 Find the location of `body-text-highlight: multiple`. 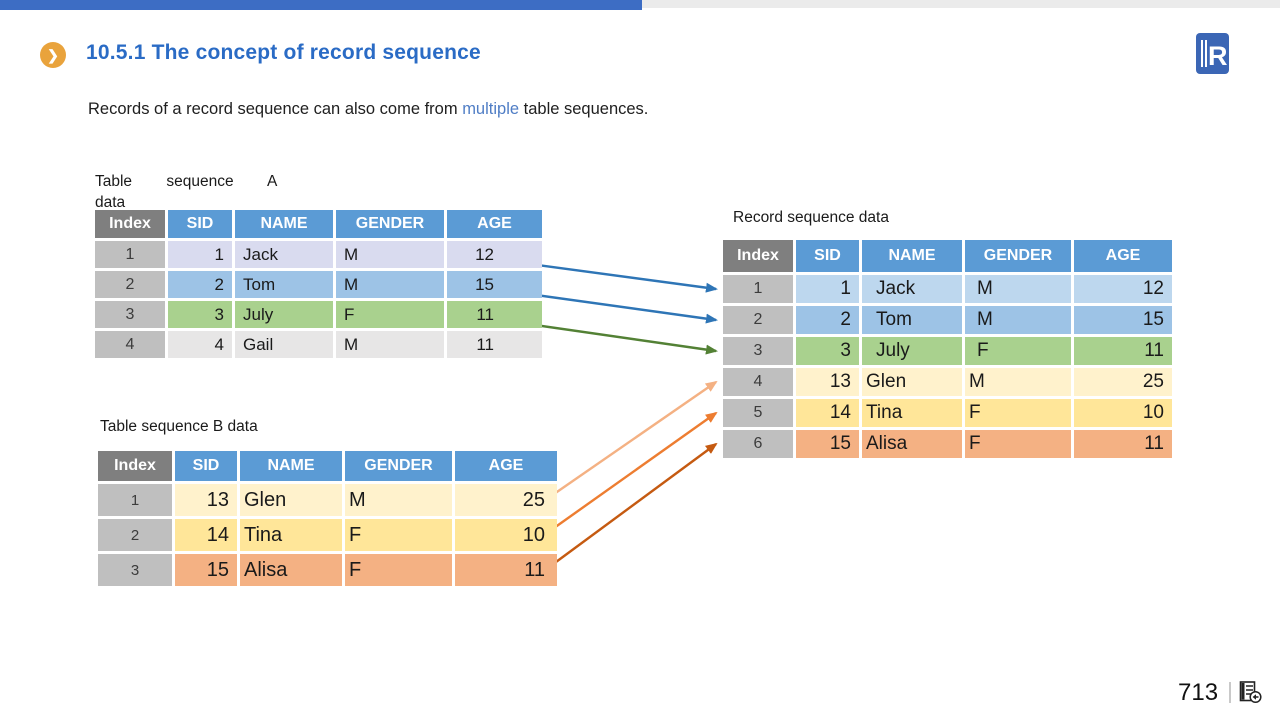

body-text-highlight: multiple is located at coordinates (491, 109).